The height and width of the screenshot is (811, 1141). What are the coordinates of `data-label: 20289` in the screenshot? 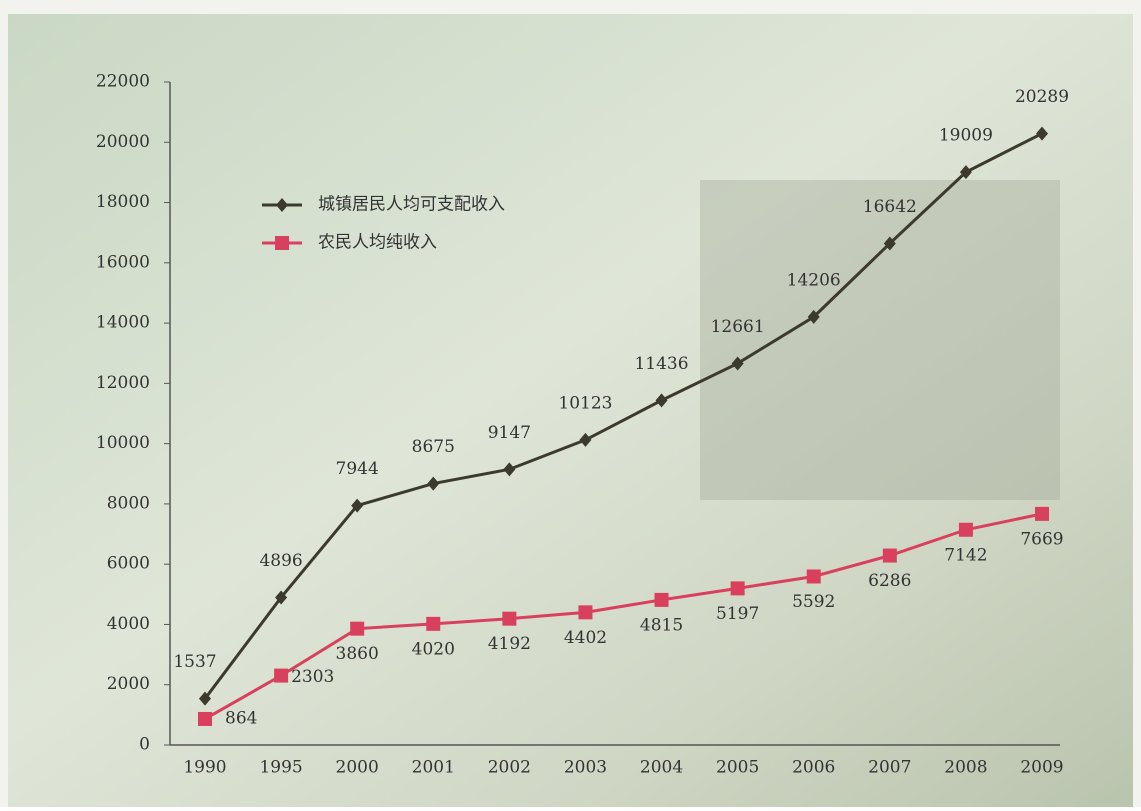 It's located at (1042, 97).